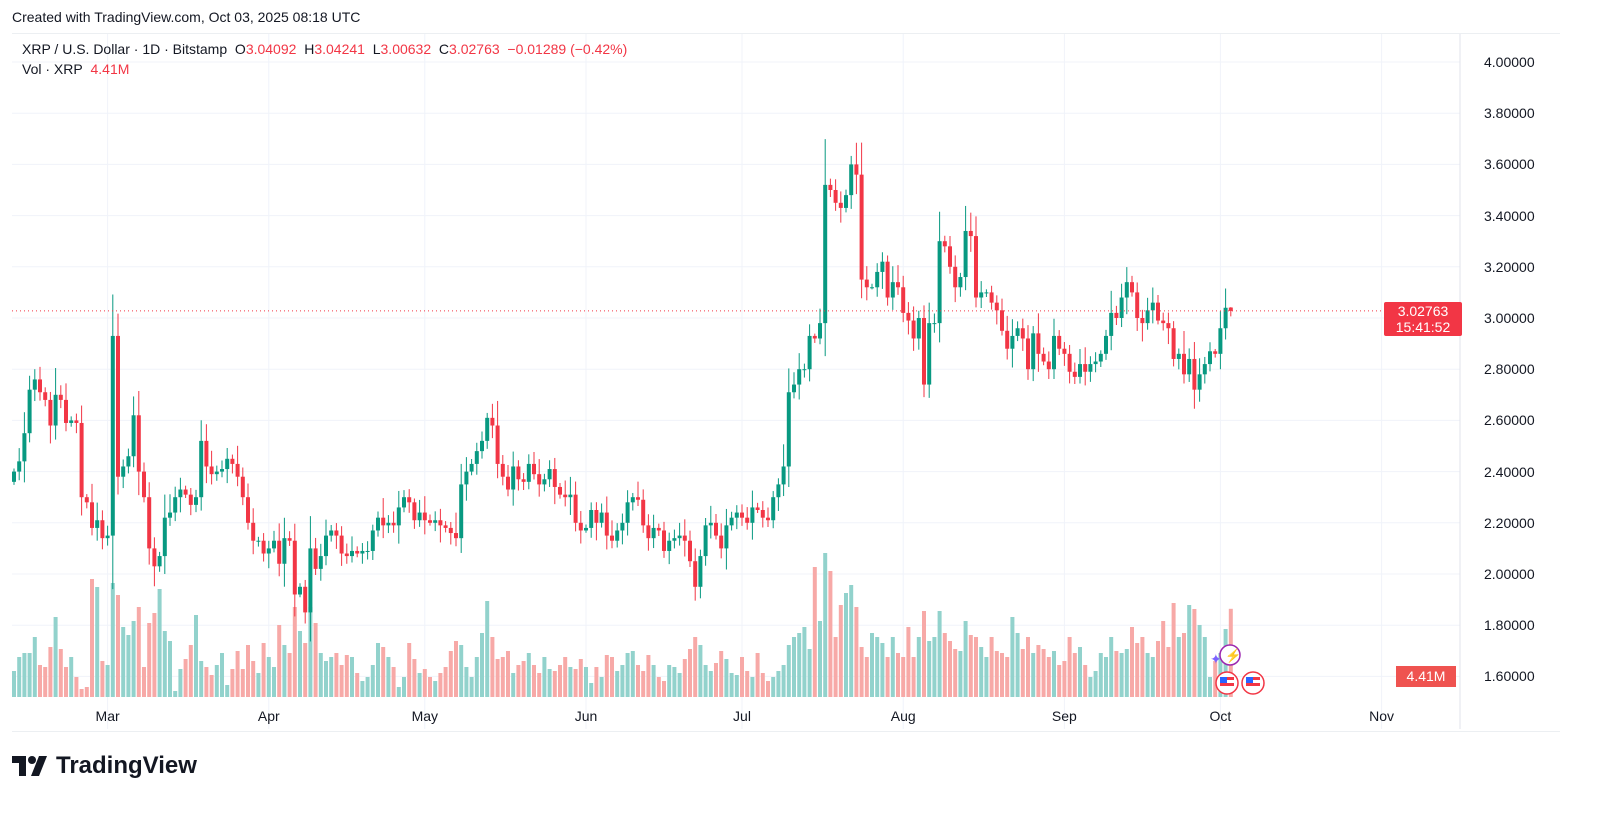  Describe the element at coordinates (125, 49) in the screenshot. I see `symbol-title: XRP / U.S. Dollar · 1D · Bitstamp` at that location.